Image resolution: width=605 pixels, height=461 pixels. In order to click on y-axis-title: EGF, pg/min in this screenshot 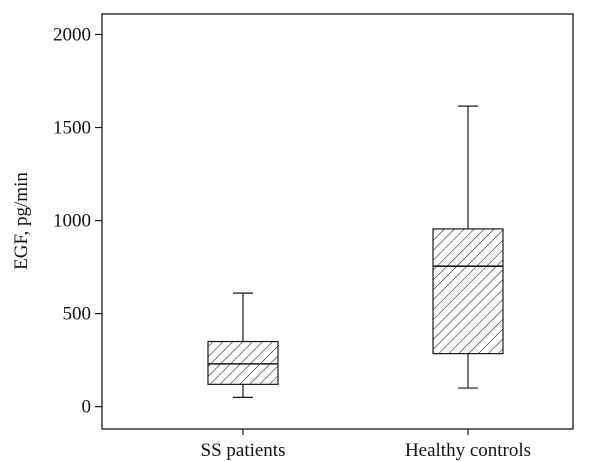, I will do `click(21, 221)`.